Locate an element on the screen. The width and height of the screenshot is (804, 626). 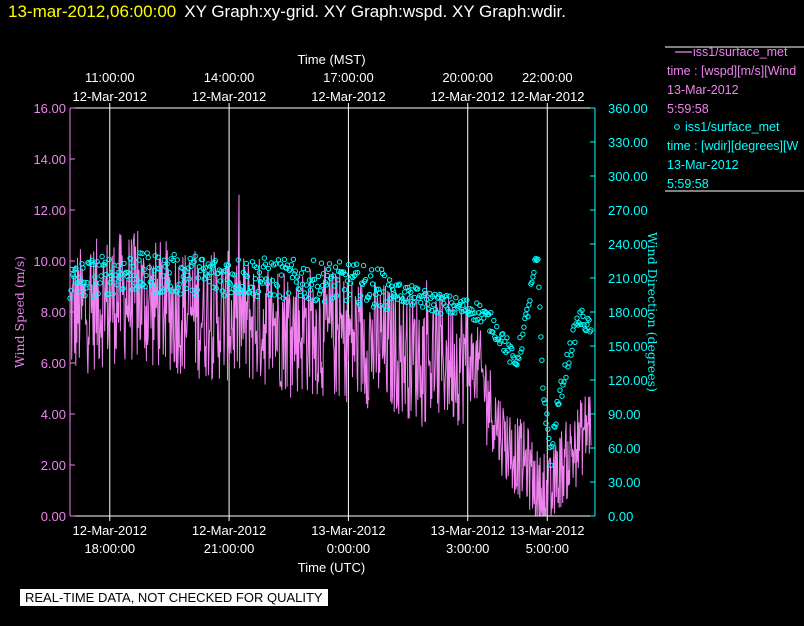
quality-disclaimer: REAL-TIME DATA, NOT CHECKED FOR QUALITY is located at coordinates (174, 597).